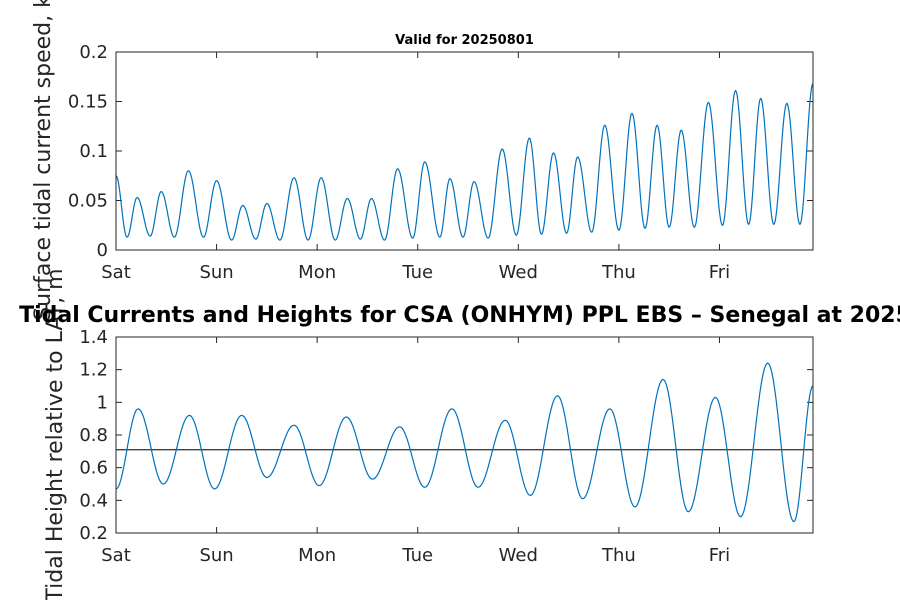  Describe the element at coordinates (464, 40) in the screenshot. I see `chart-title: Valid for 20250801` at that location.